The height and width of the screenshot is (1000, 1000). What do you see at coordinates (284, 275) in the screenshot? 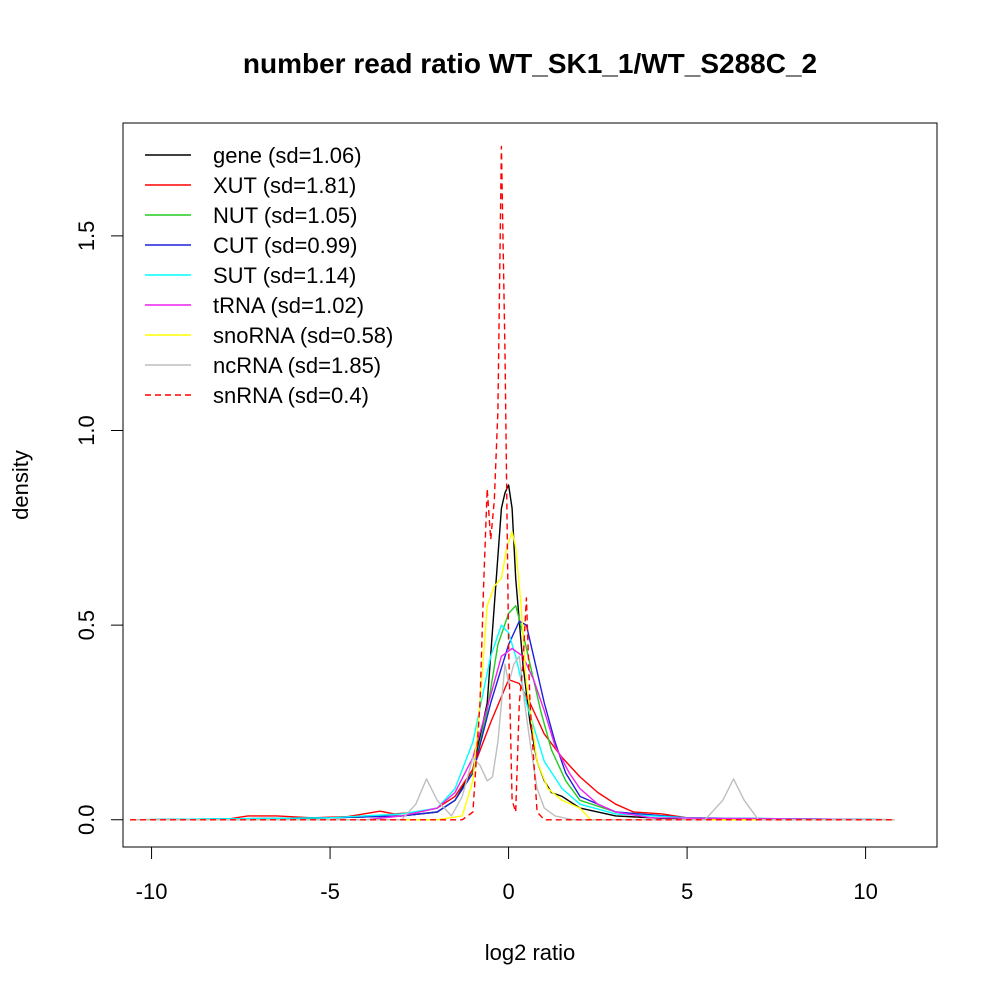
I see `legend-label: SUT (sd=1.14)` at bounding box center [284, 275].